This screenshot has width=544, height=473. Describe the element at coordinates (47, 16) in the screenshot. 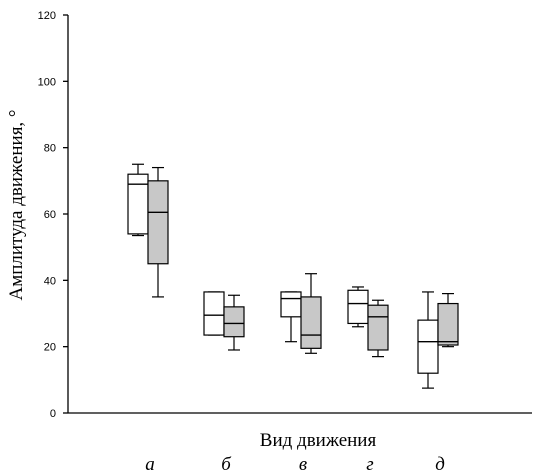

I see `y-tick-label: 120` at that location.